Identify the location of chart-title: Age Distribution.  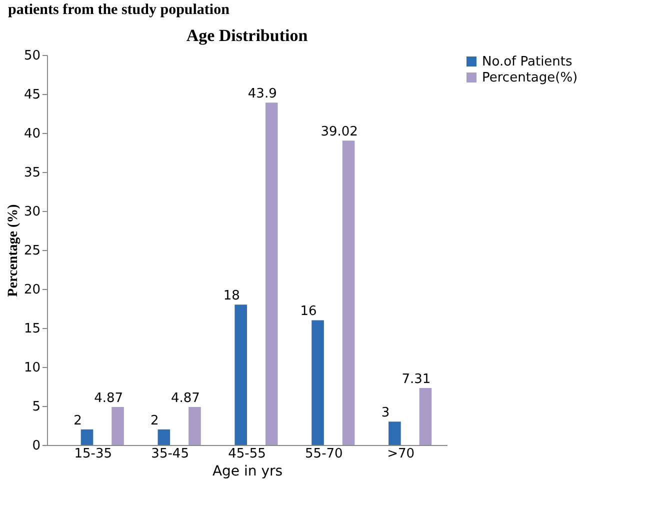
(247, 35).